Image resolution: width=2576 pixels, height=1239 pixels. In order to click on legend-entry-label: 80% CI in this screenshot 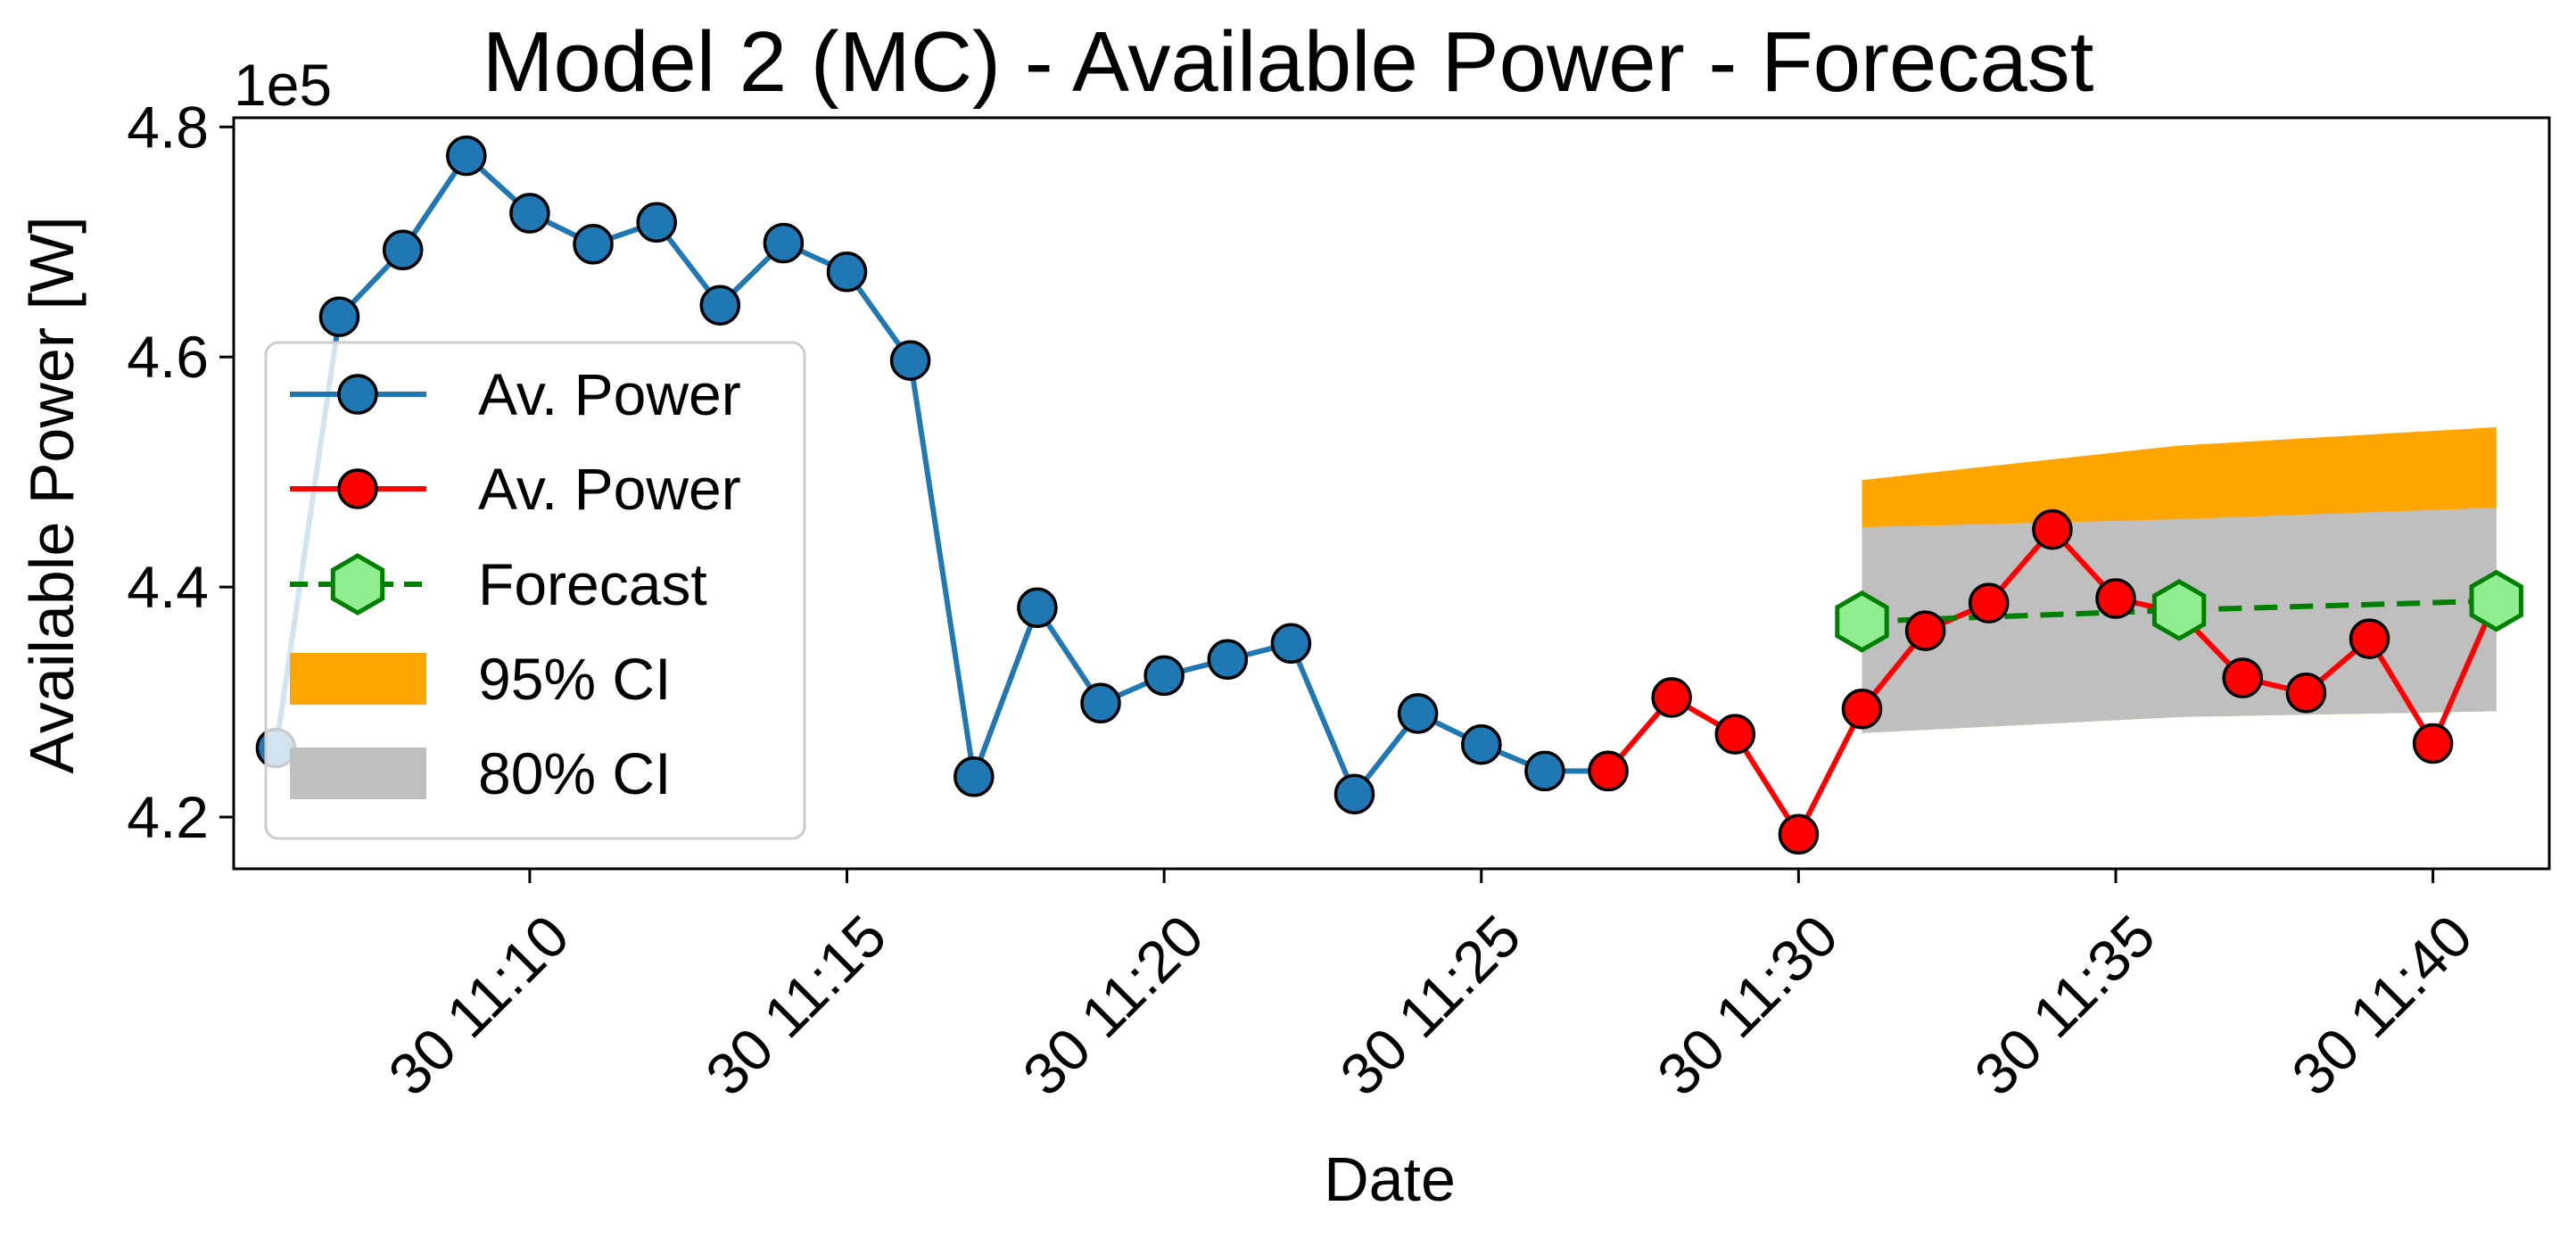, I will do `click(575, 773)`.